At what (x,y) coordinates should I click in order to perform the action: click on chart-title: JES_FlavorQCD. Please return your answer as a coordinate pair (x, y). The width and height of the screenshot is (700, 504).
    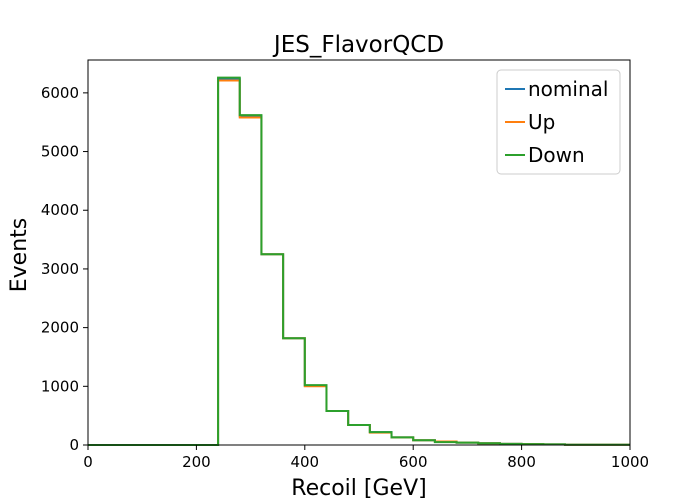
    Looking at the image, I should click on (358, 45).